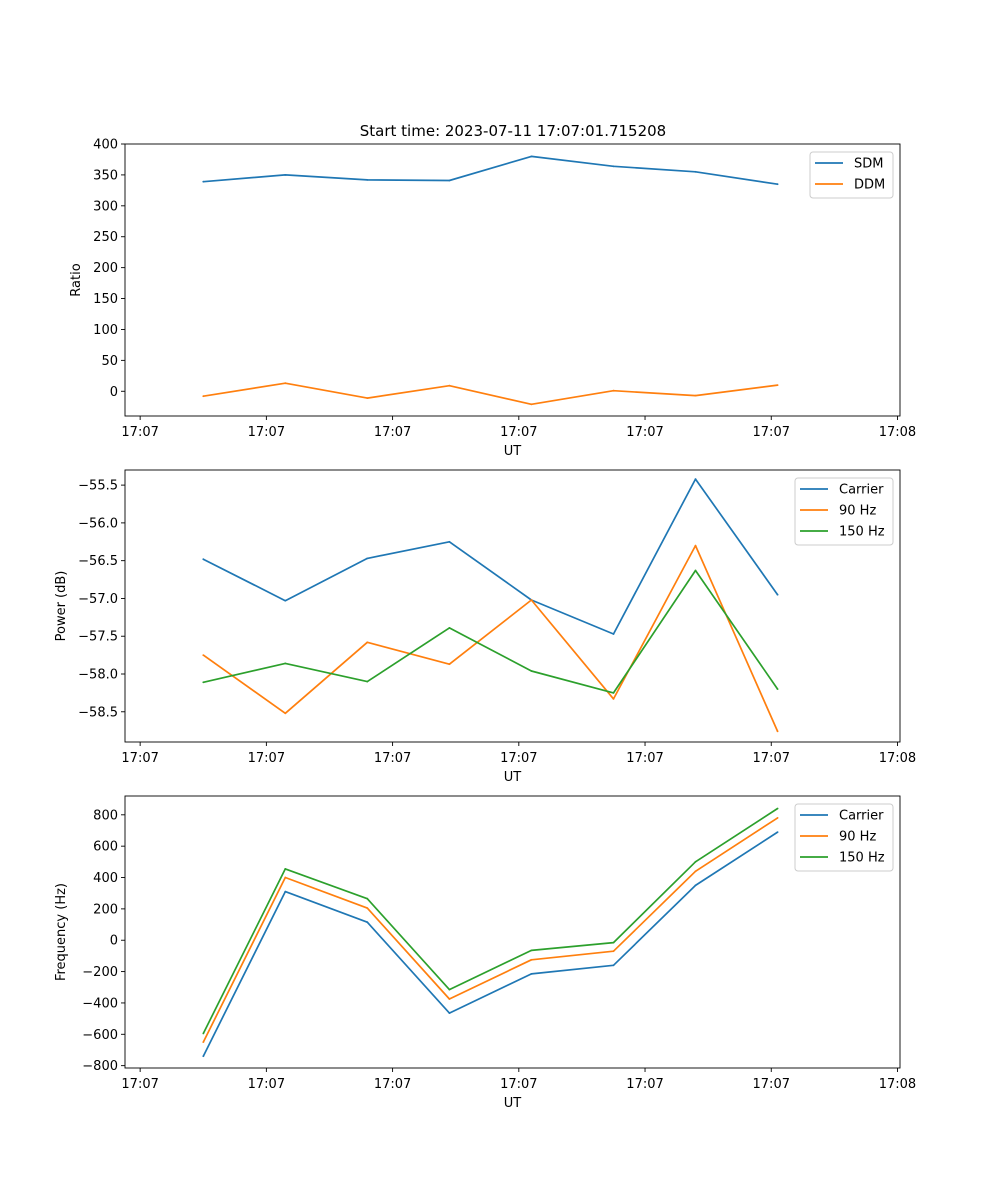 This screenshot has width=1000, height=1200. I want to click on series-line-sdm, so click(490, 170).